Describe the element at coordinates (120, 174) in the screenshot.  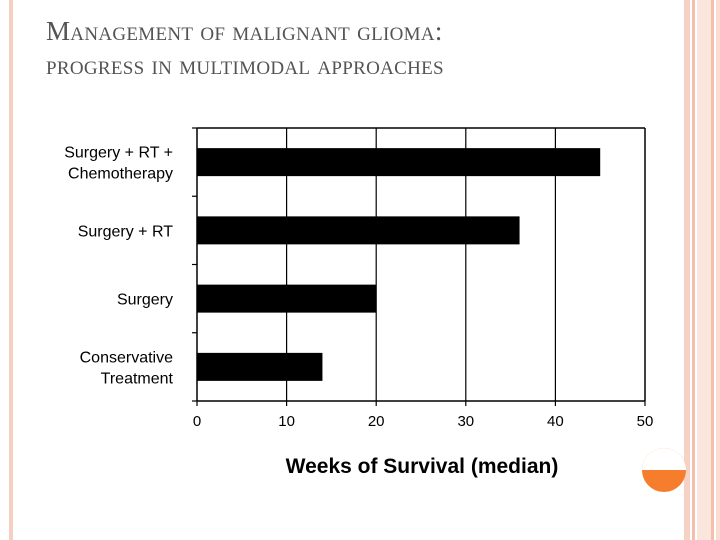
I see `y-category-label-line: Chemotherapy` at that location.